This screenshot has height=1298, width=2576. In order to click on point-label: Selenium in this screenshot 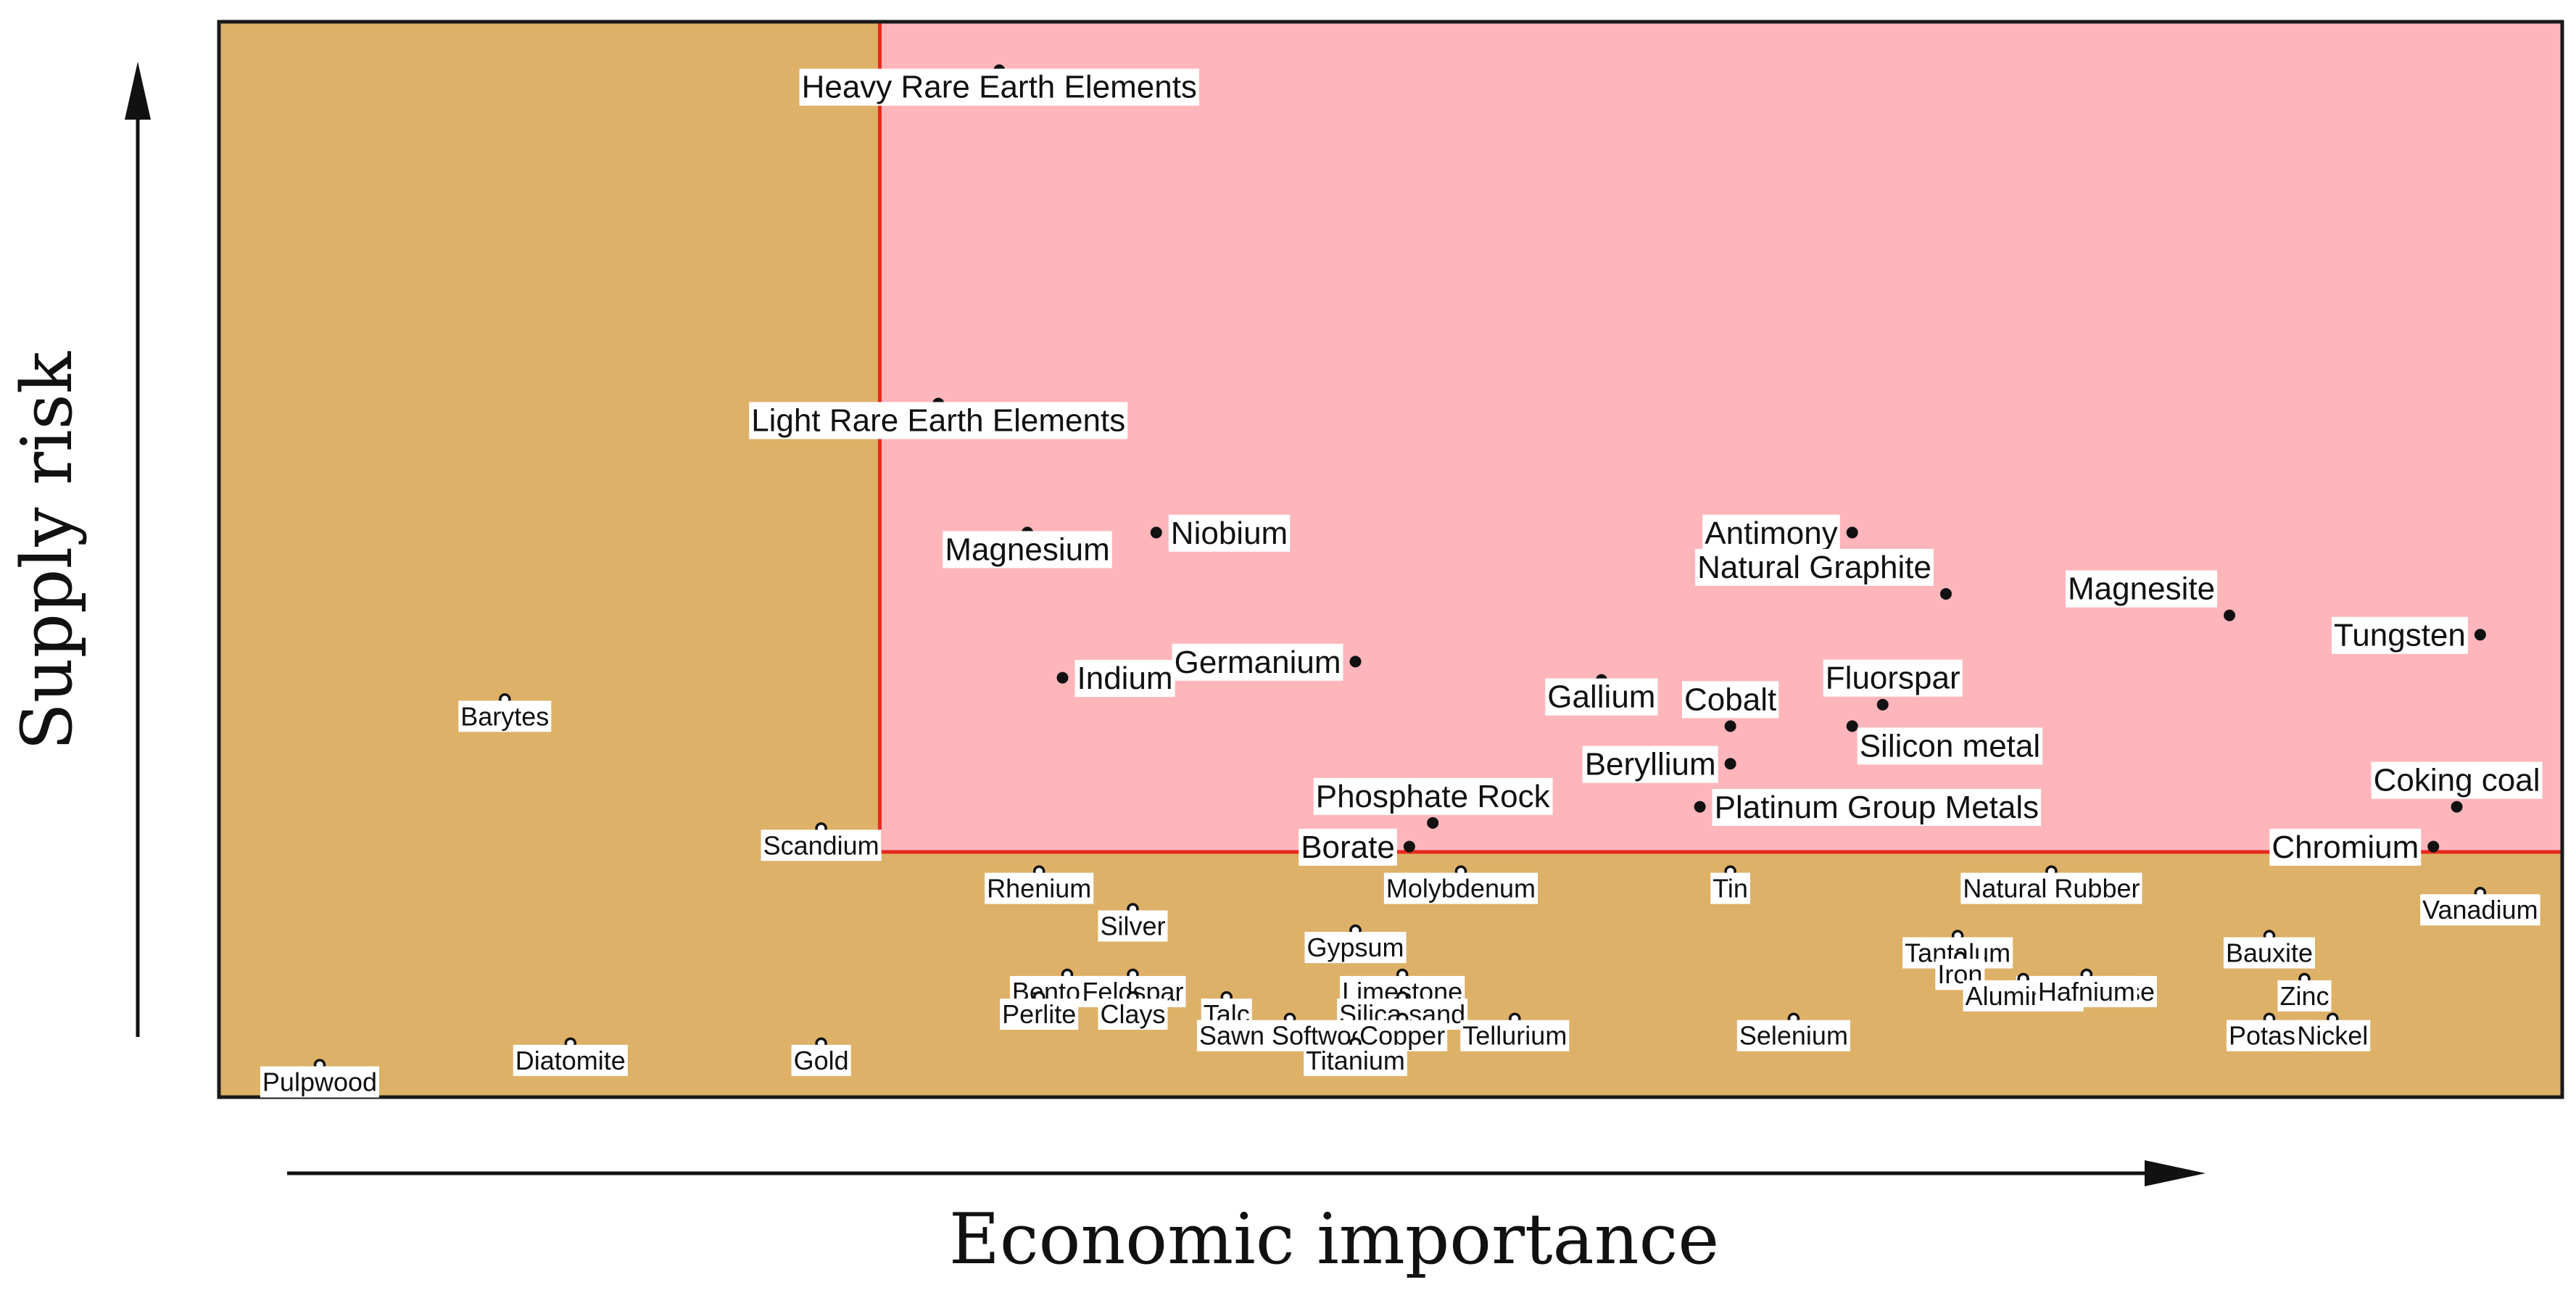, I will do `click(1794, 1036)`.